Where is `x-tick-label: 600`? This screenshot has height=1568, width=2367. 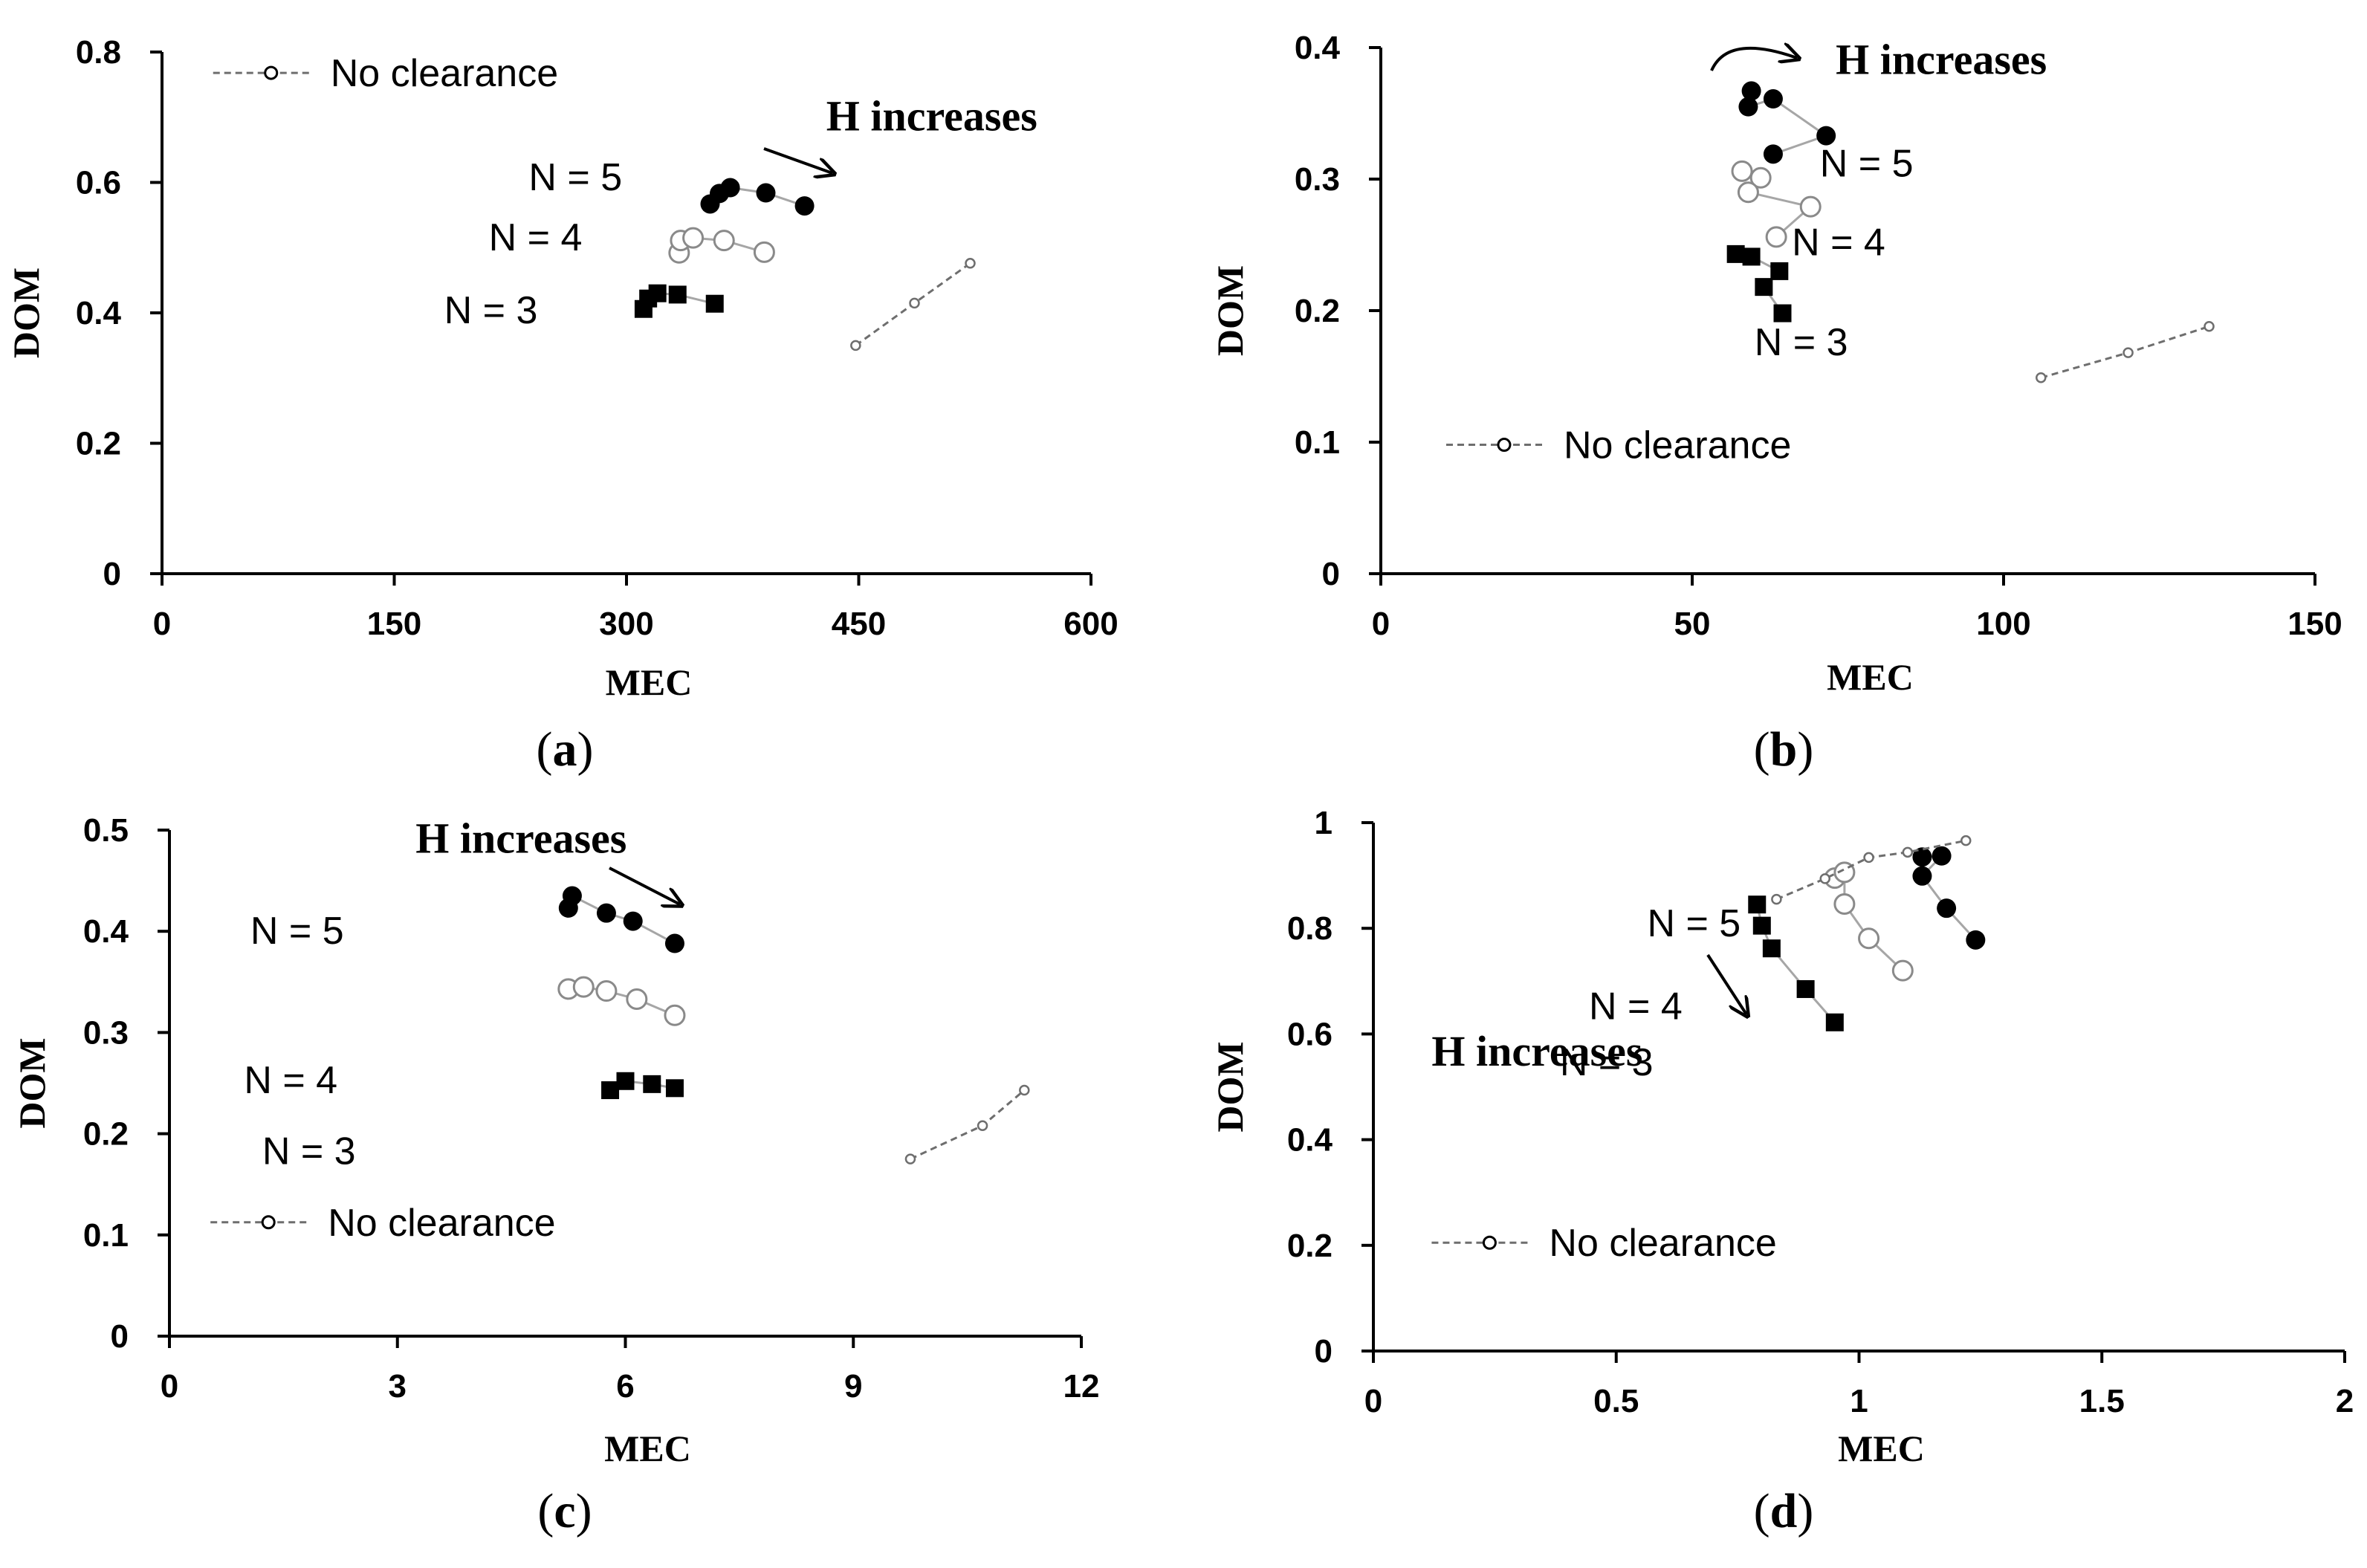 x-tick-label: 600 is located at coordinates (1090, 624).